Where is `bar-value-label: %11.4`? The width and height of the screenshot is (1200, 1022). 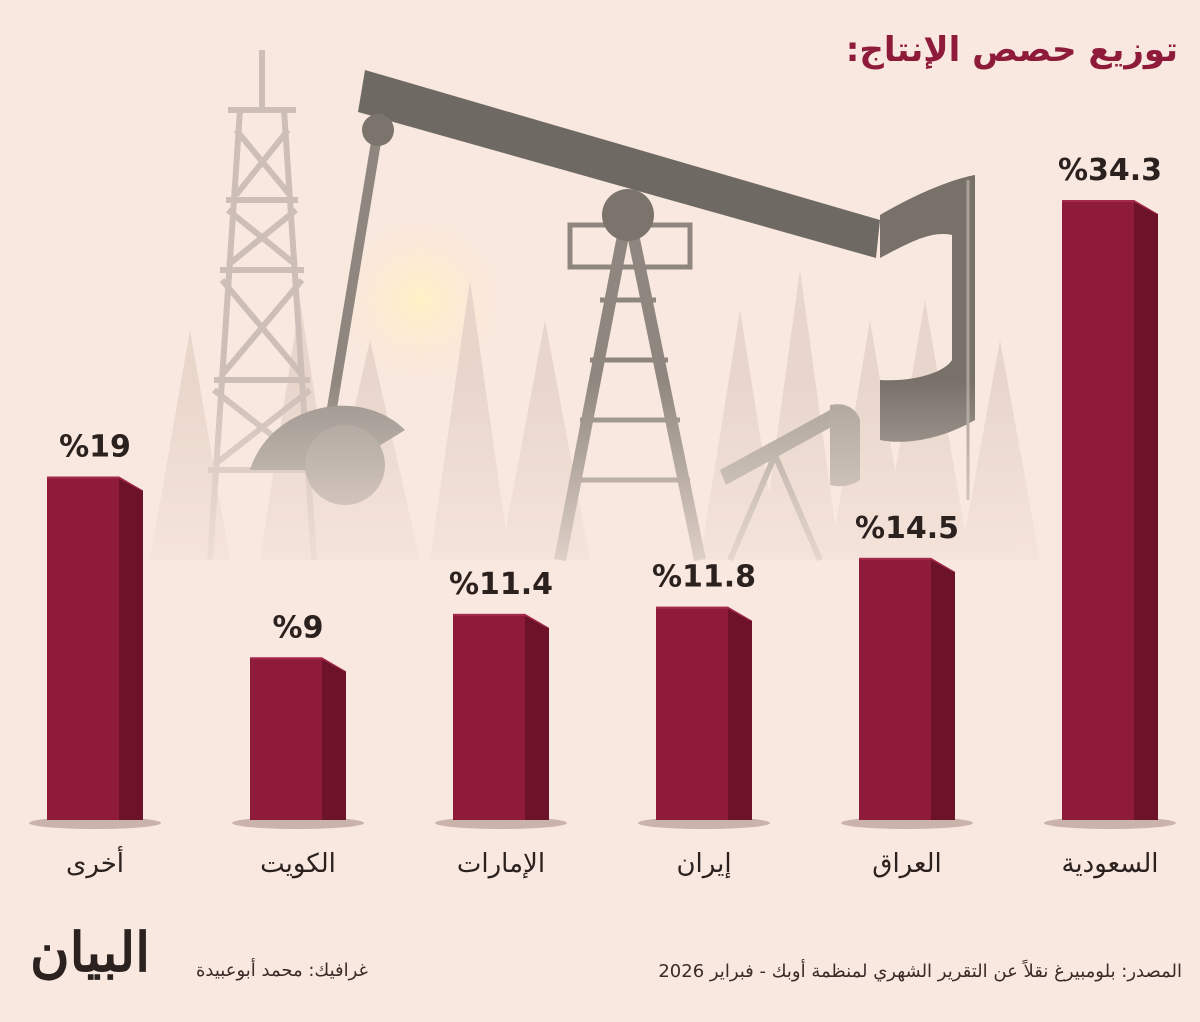
bar-value-label: %11.4 is located at coordinates (501, 584).